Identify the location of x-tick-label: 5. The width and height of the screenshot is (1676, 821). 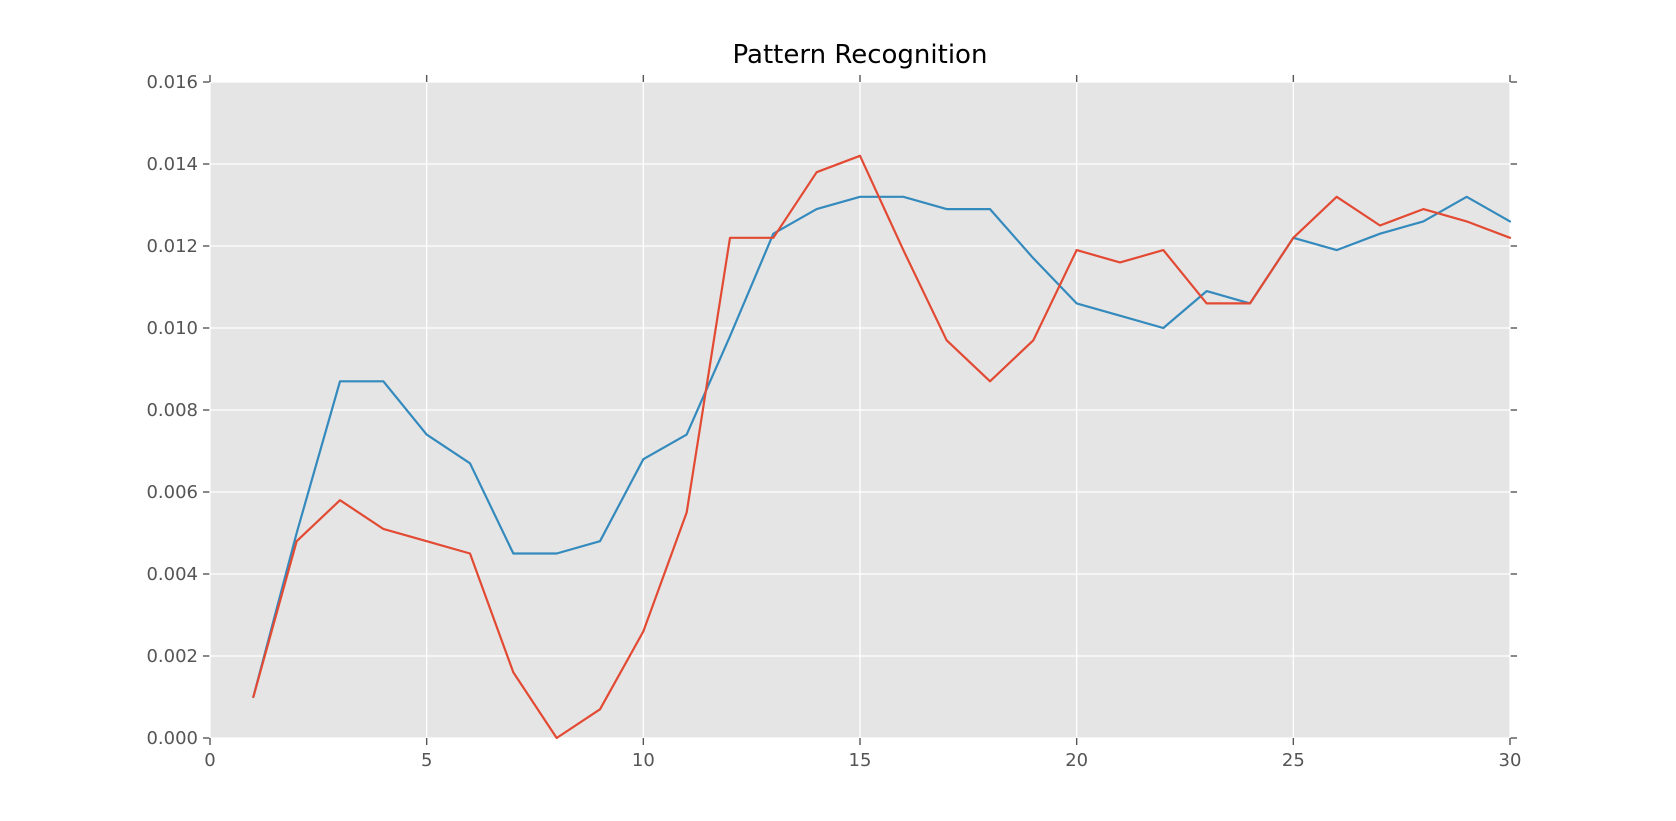
(426, 760).